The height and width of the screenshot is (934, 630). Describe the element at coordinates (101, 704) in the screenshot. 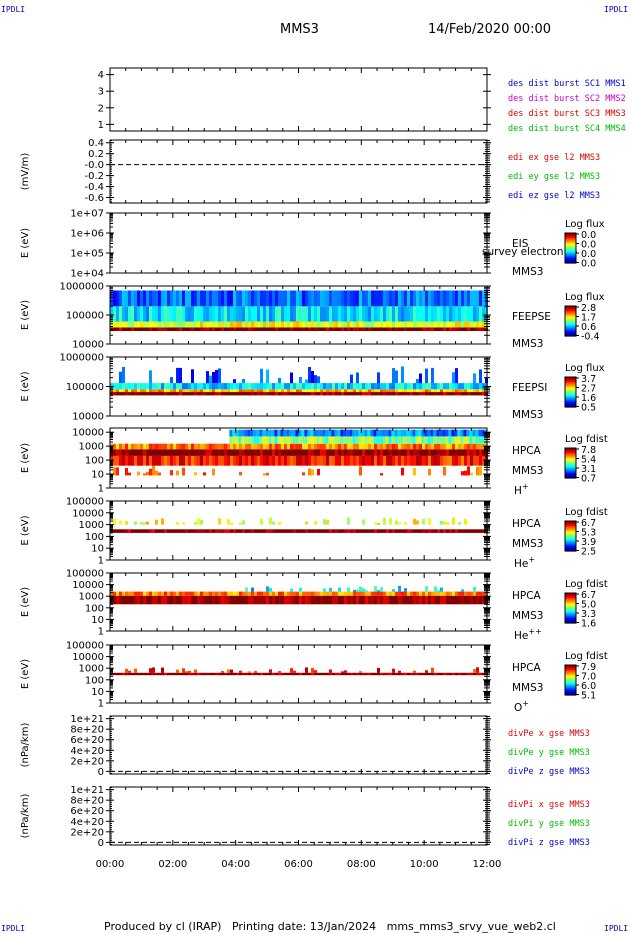

I see `y-tick-label: 1` at that location.